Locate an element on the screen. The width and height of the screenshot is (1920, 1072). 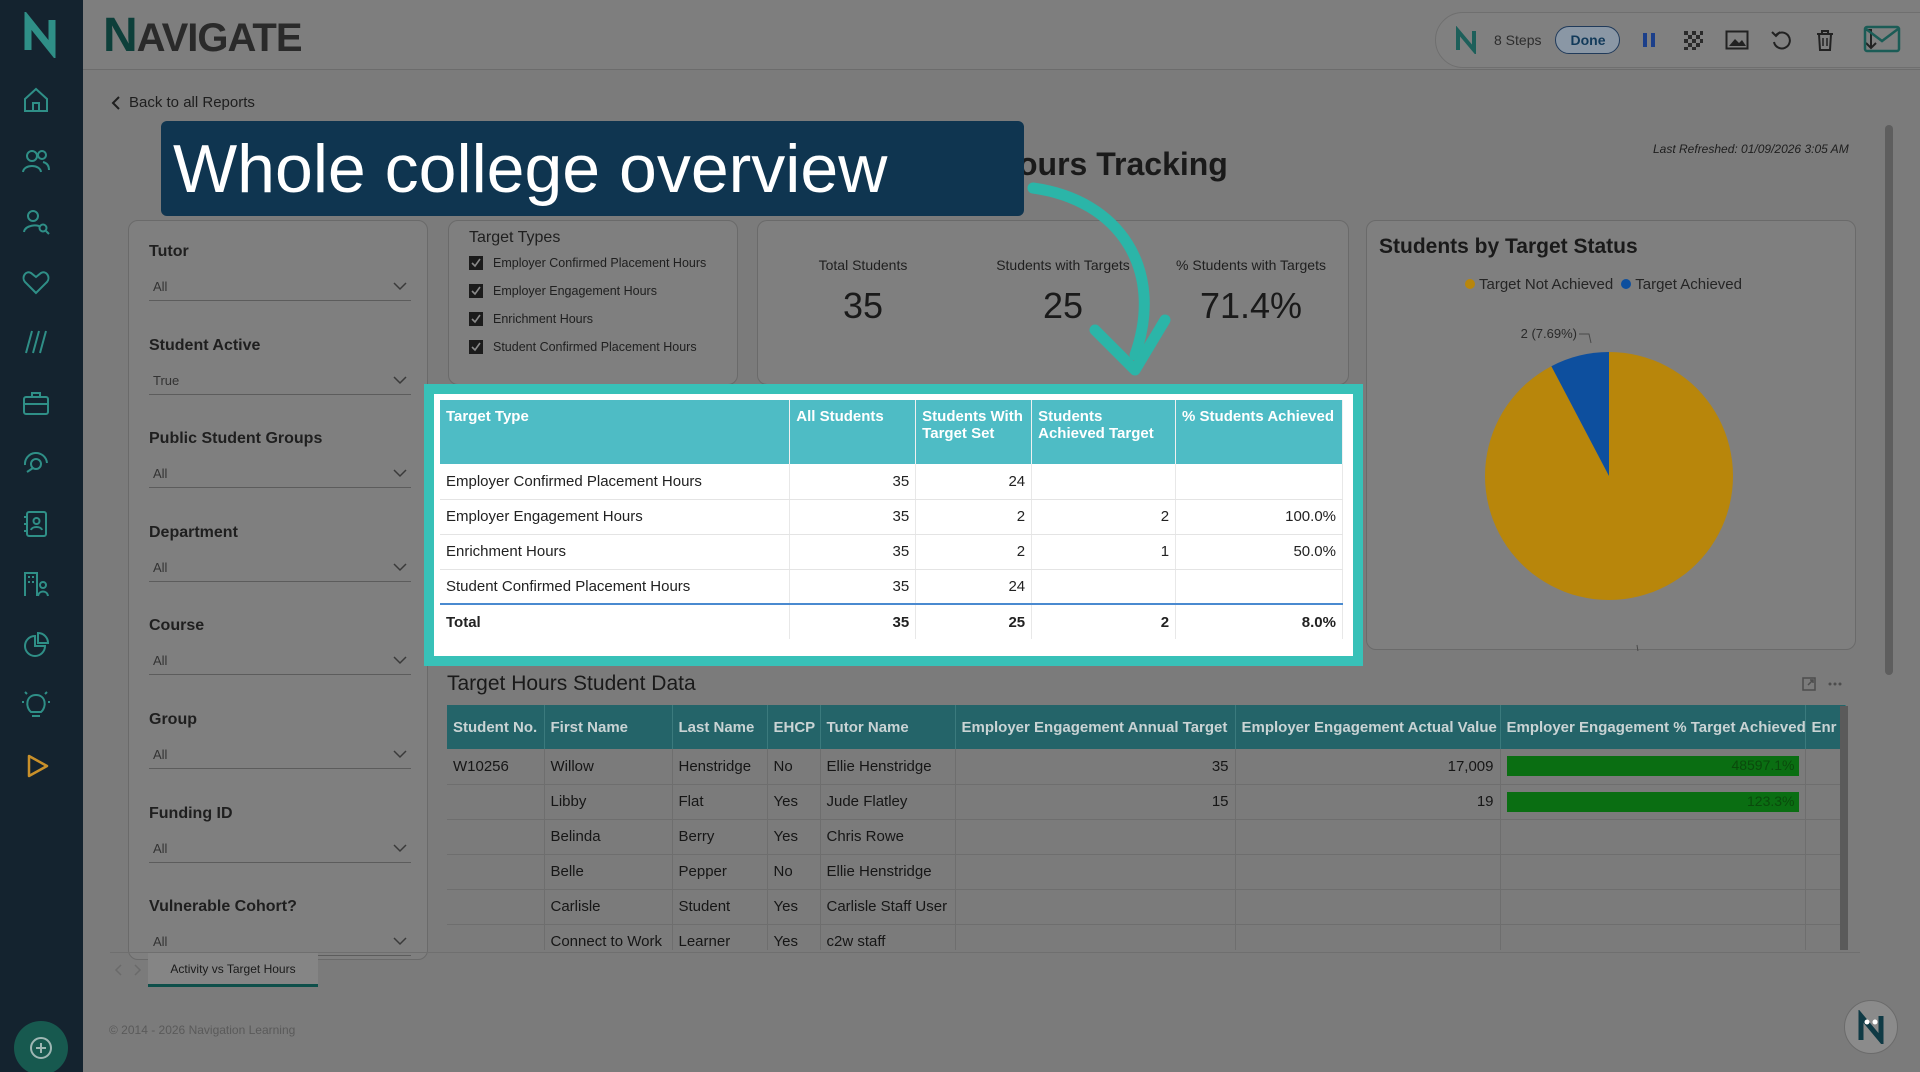
table-cell: 100.0% is located at coordinates (1259, 517).